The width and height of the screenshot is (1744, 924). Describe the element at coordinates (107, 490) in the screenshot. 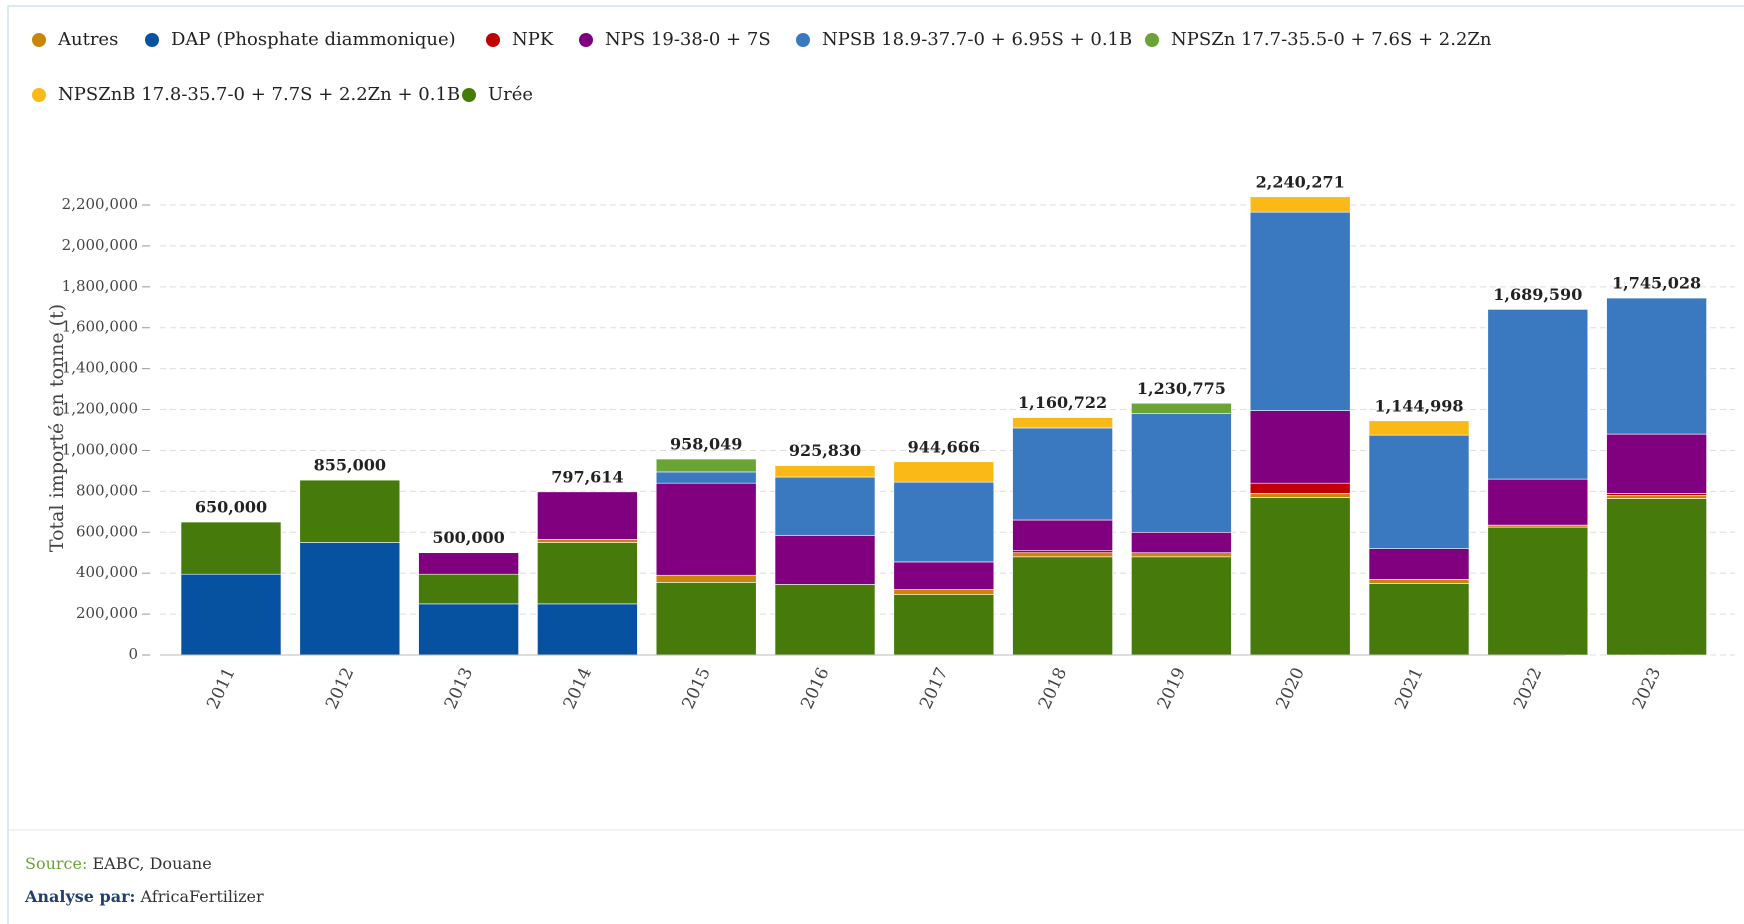

I see `y-tick-label: 800,000` at that location.